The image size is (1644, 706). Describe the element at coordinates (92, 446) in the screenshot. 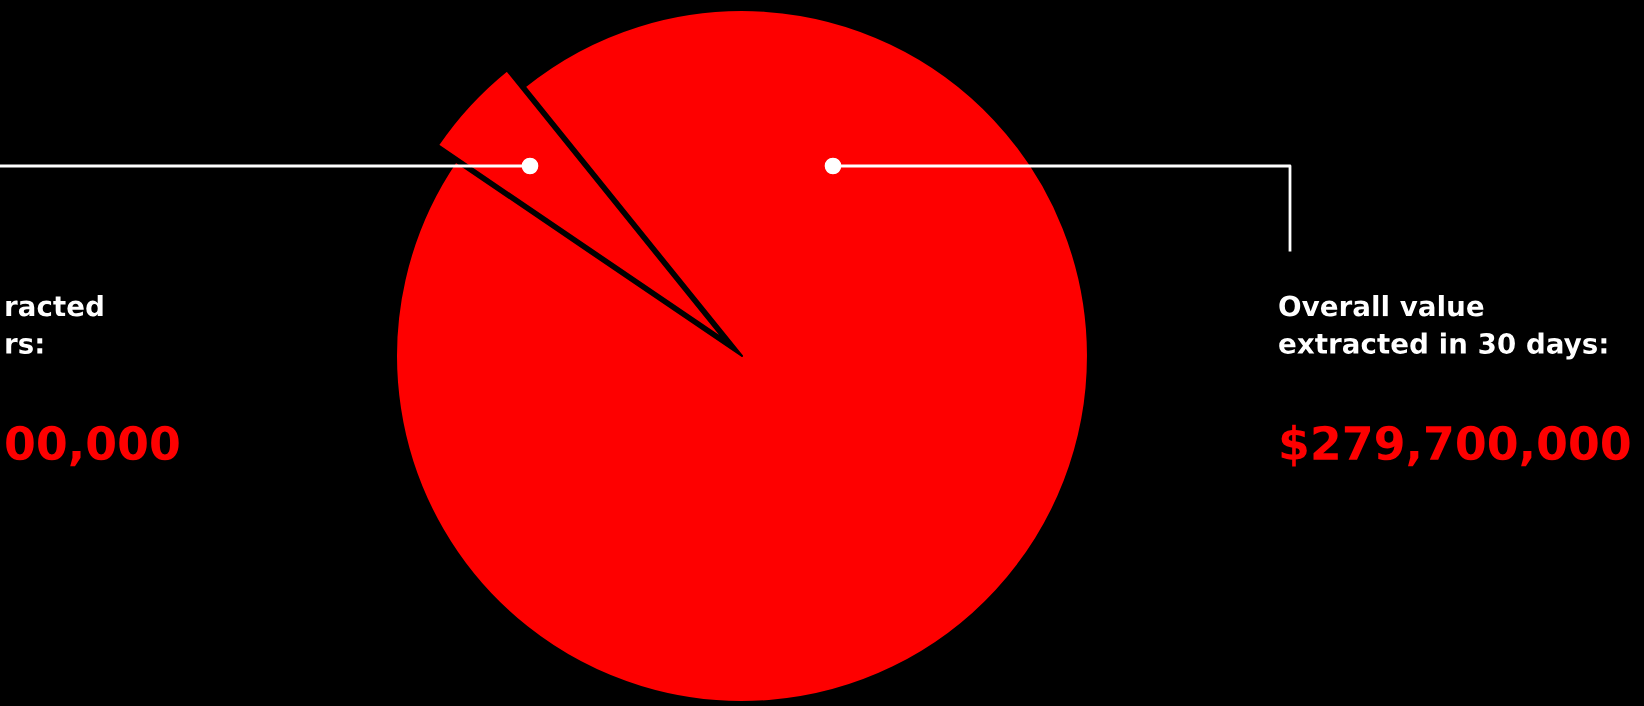

I see `text: 00,000` at that location.